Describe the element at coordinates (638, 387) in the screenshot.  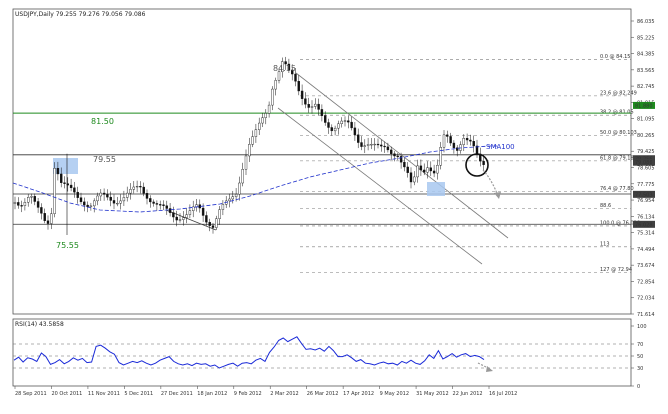
I see `rsi-tick-label: 0` at that location.